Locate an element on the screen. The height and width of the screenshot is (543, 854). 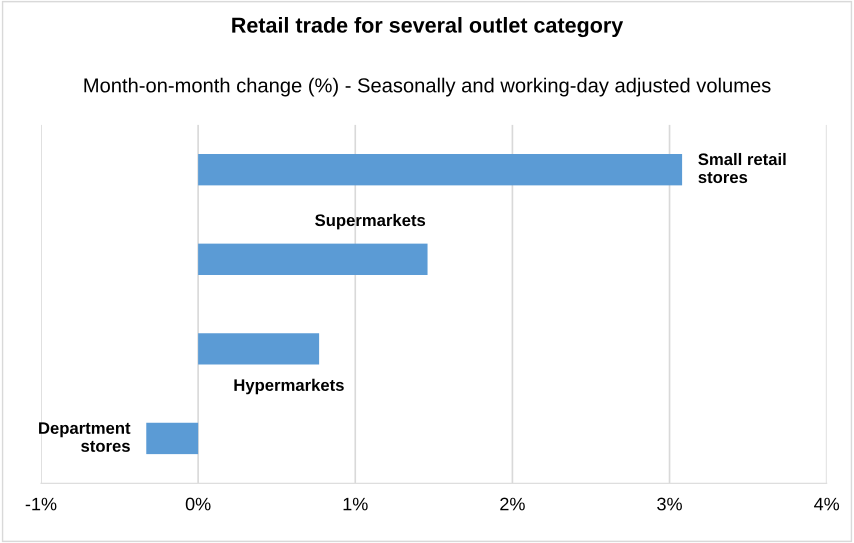
x-tick-label: 1% is located at coordinates (356, 504).